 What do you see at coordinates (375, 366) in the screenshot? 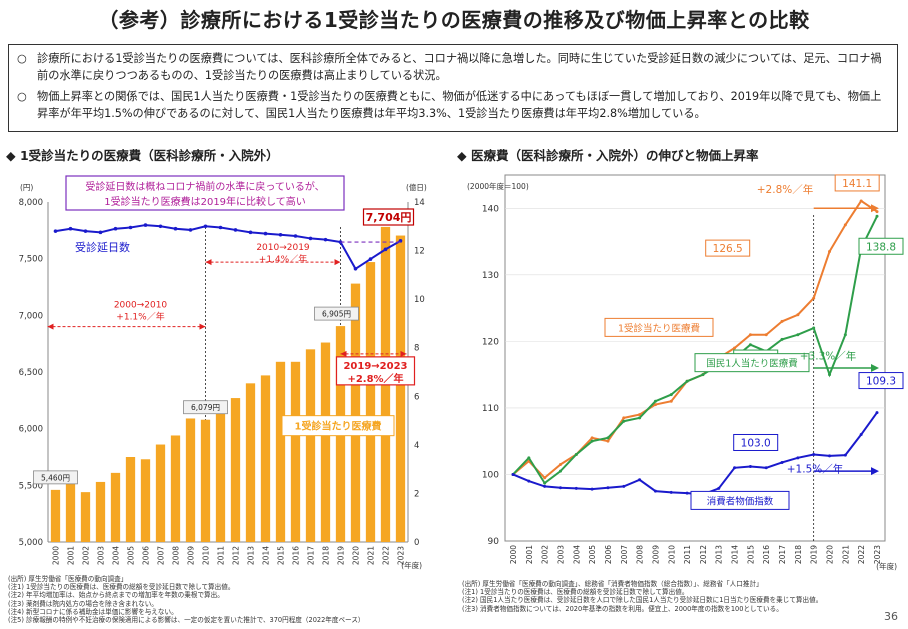
I see `growth-label-2019-2023-period: 2019→2023` at bounding box center [375, 366].